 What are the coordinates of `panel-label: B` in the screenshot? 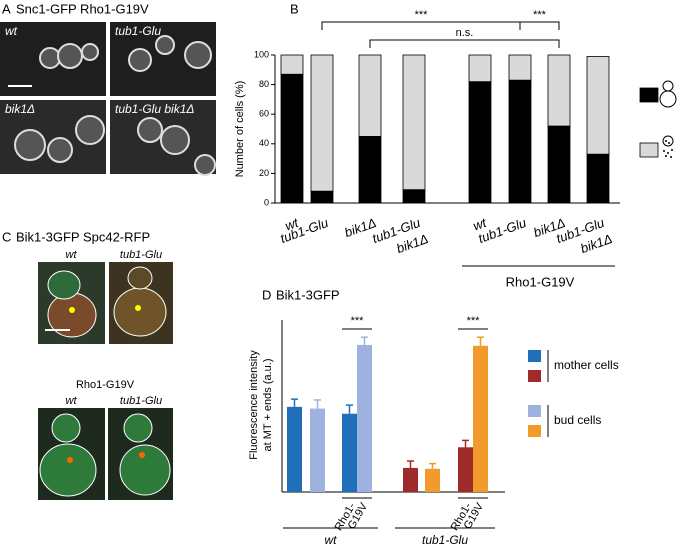 It's located at (294, 8).